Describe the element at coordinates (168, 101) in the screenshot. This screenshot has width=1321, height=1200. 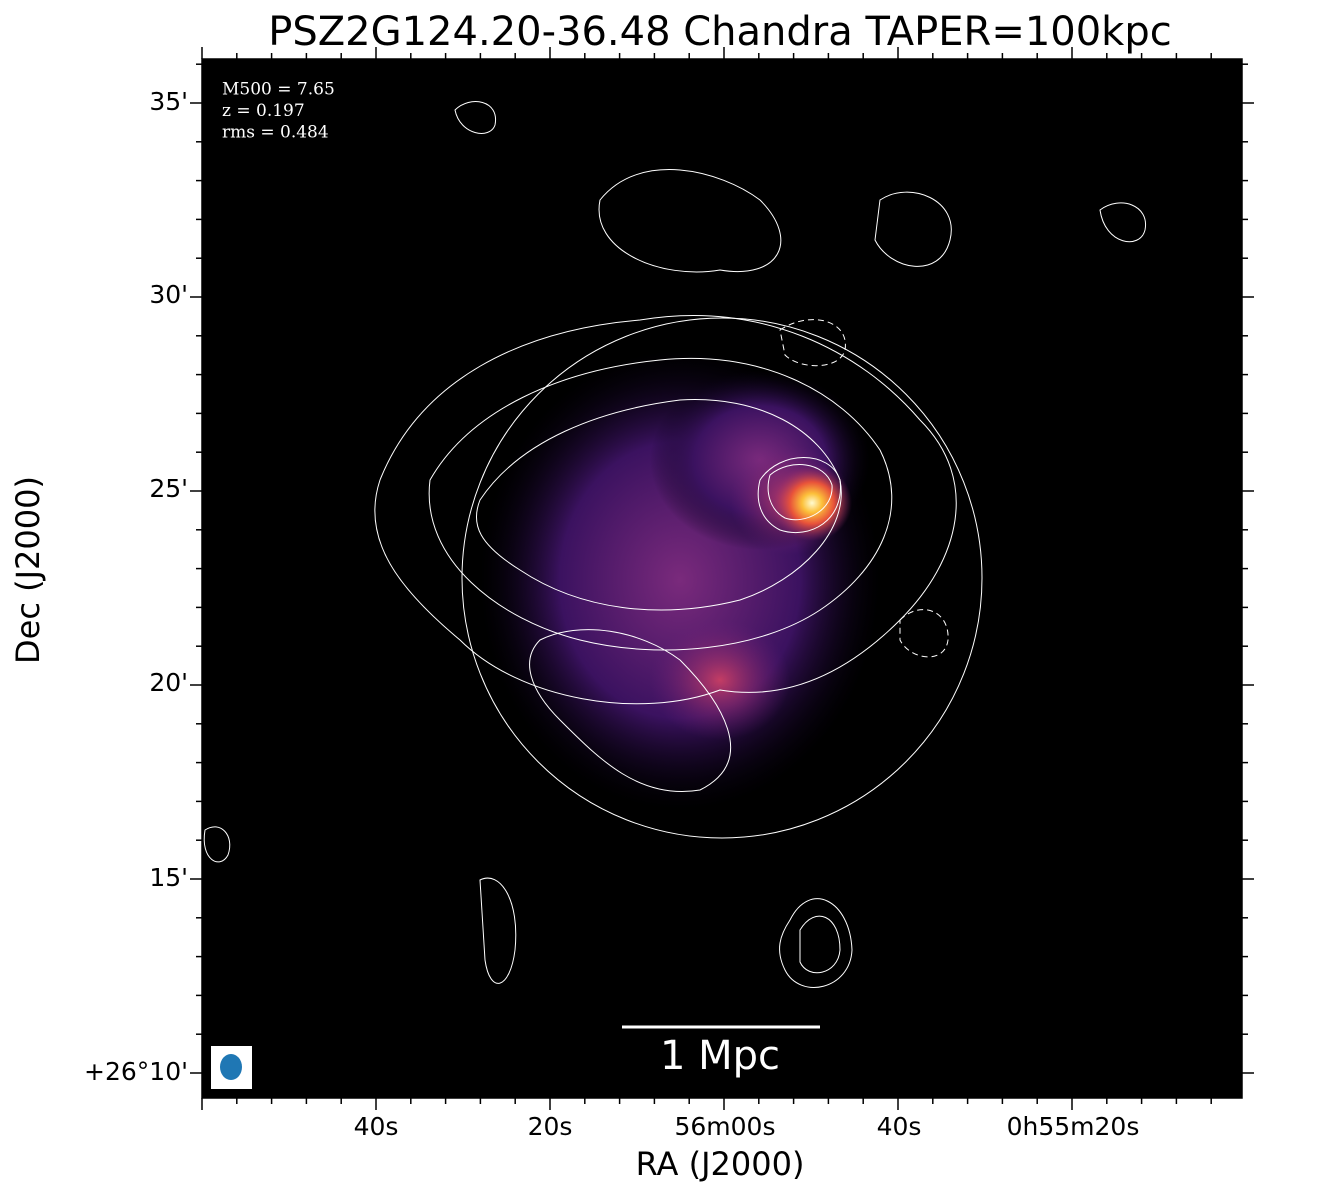
I see `y-tick-label: 35'` at that location.